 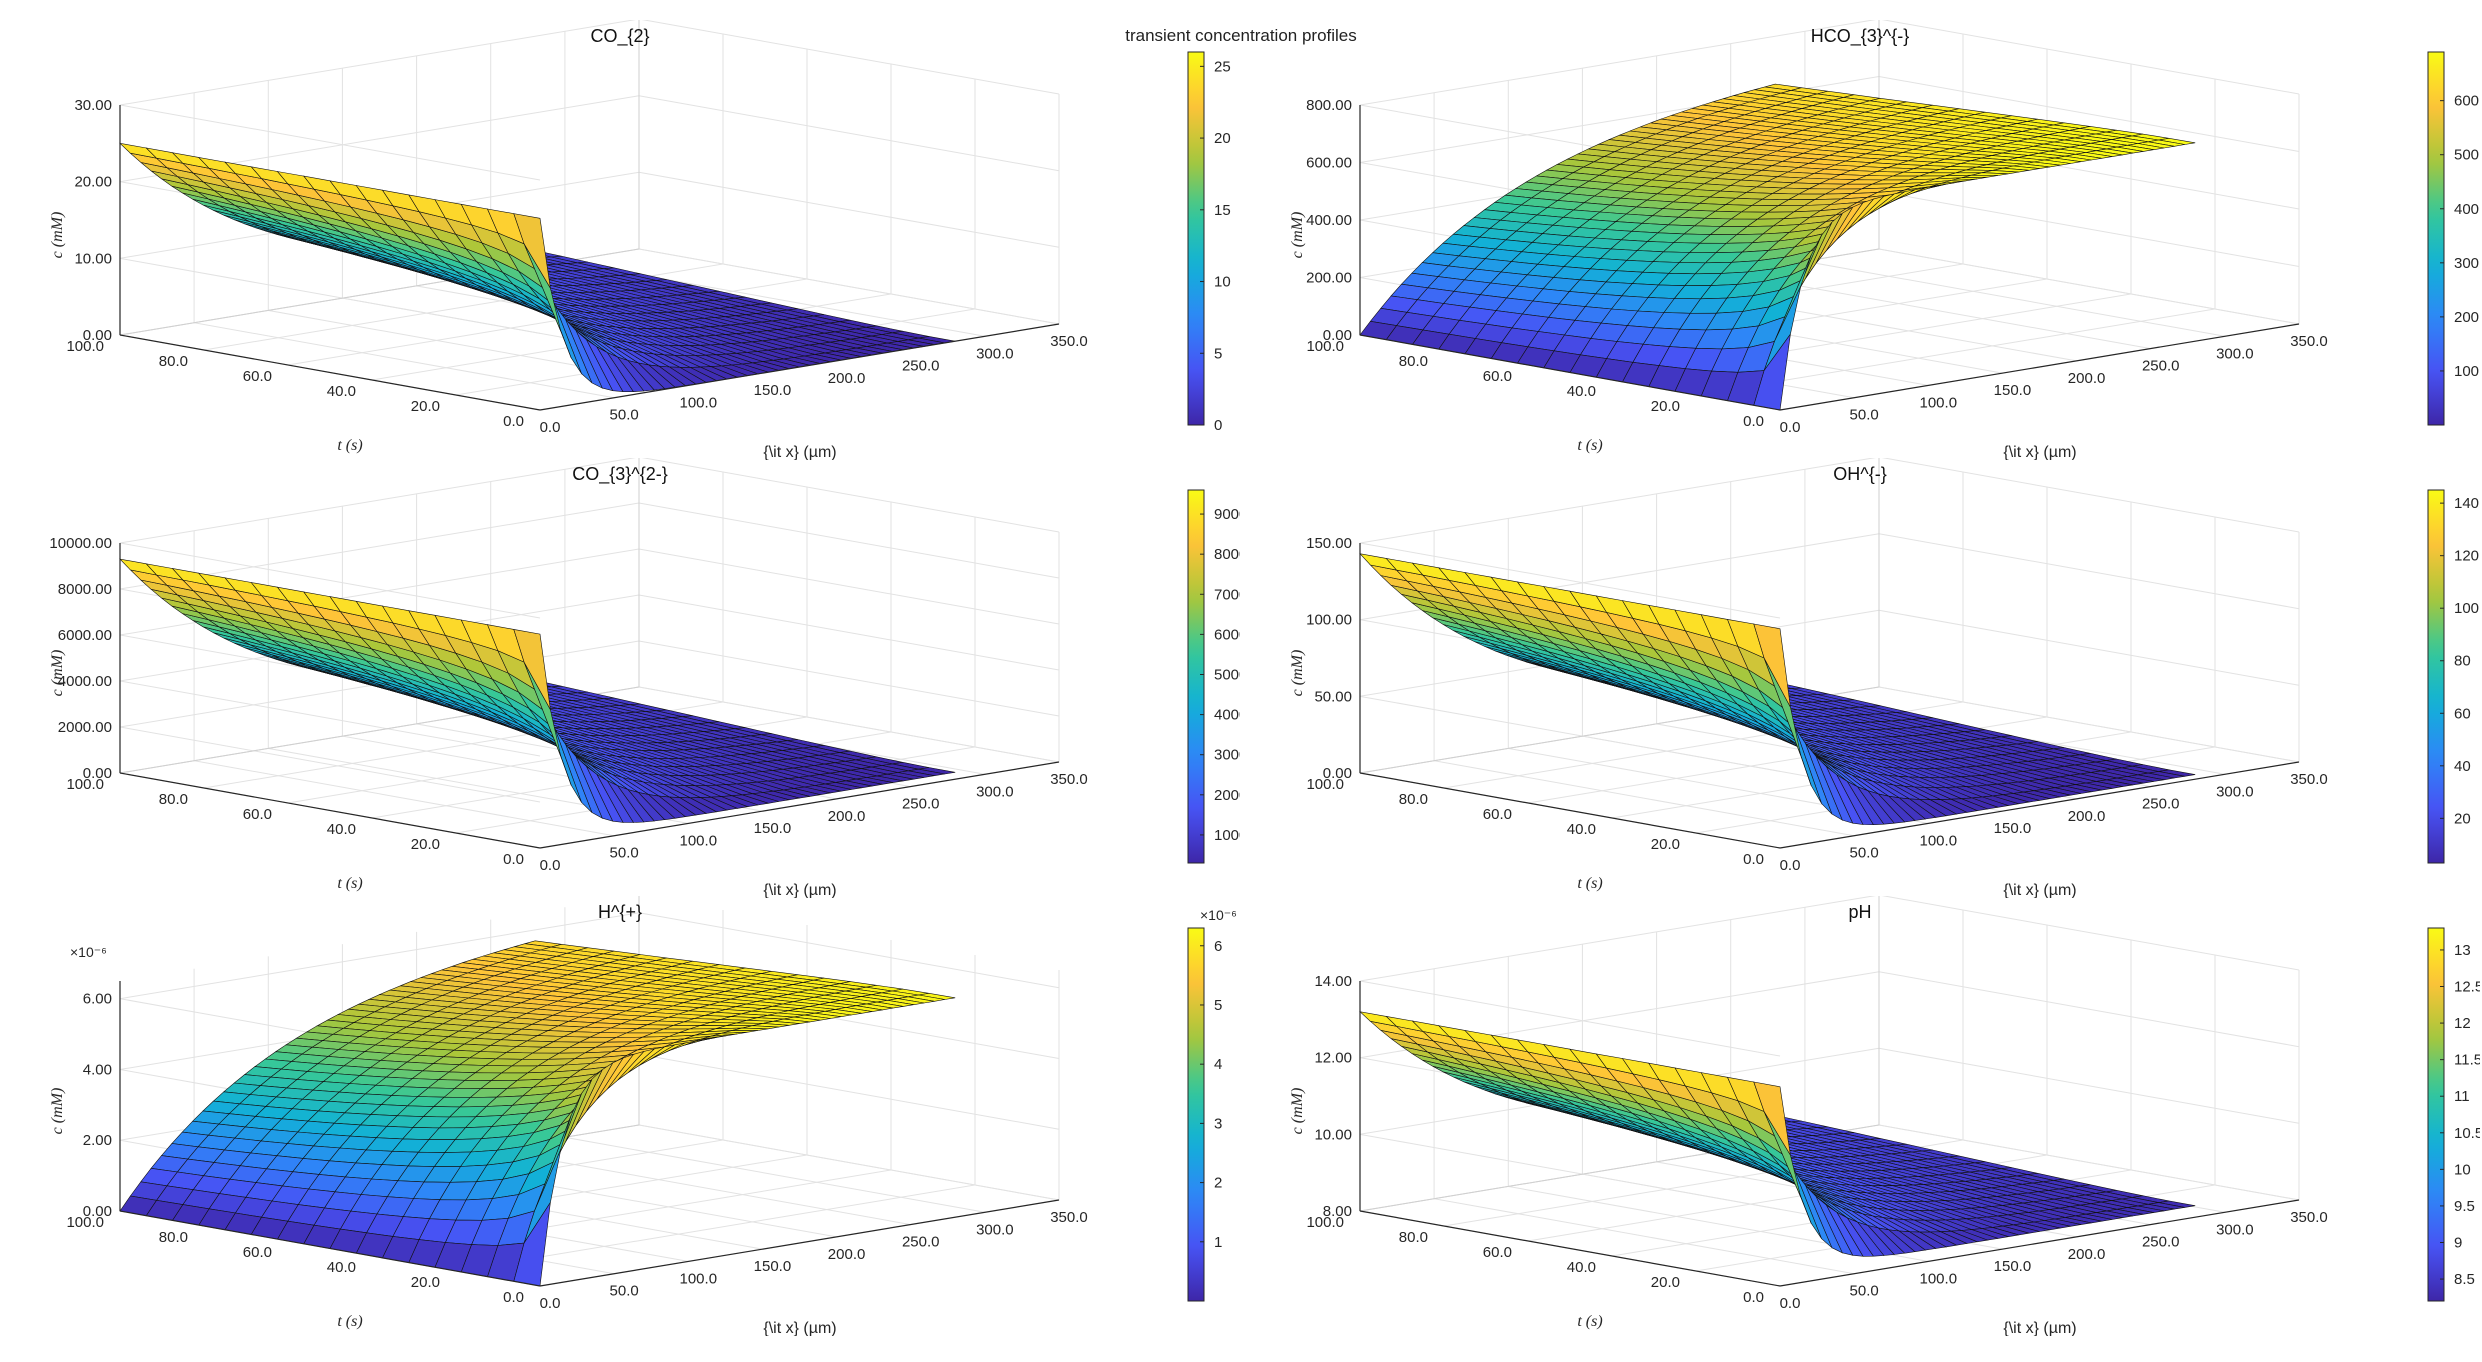 I want to click on colorbar-tick-label: 140, so click(x=2466, y=503).